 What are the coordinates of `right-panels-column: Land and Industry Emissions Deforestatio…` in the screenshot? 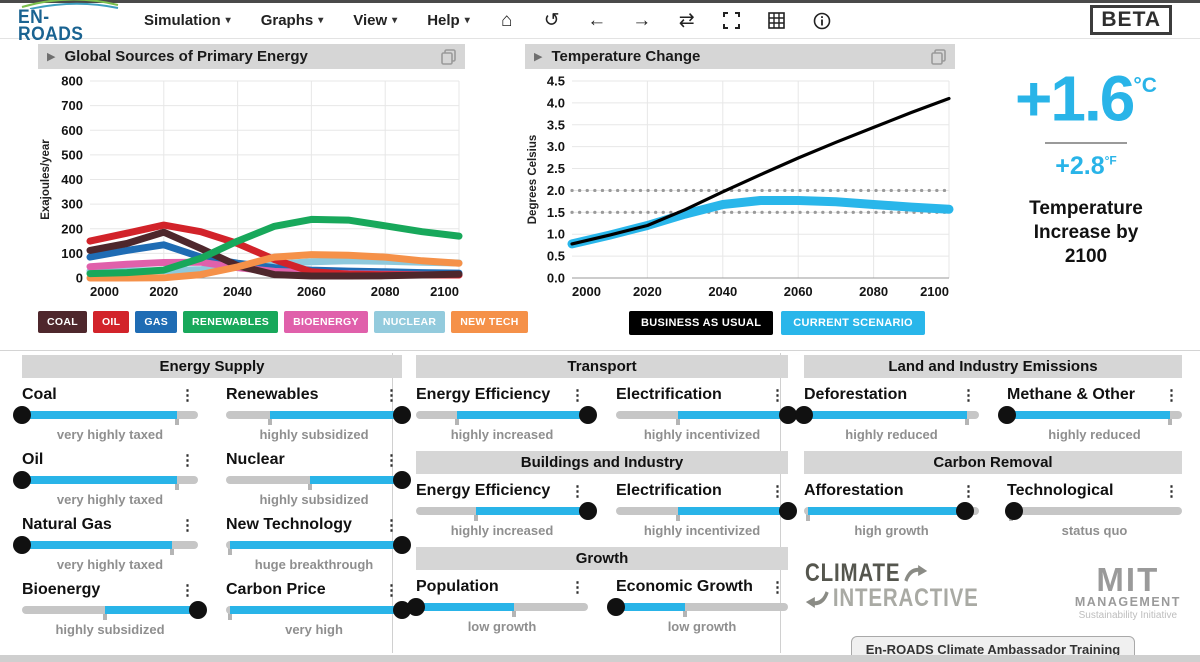 It's located at (988, 508).